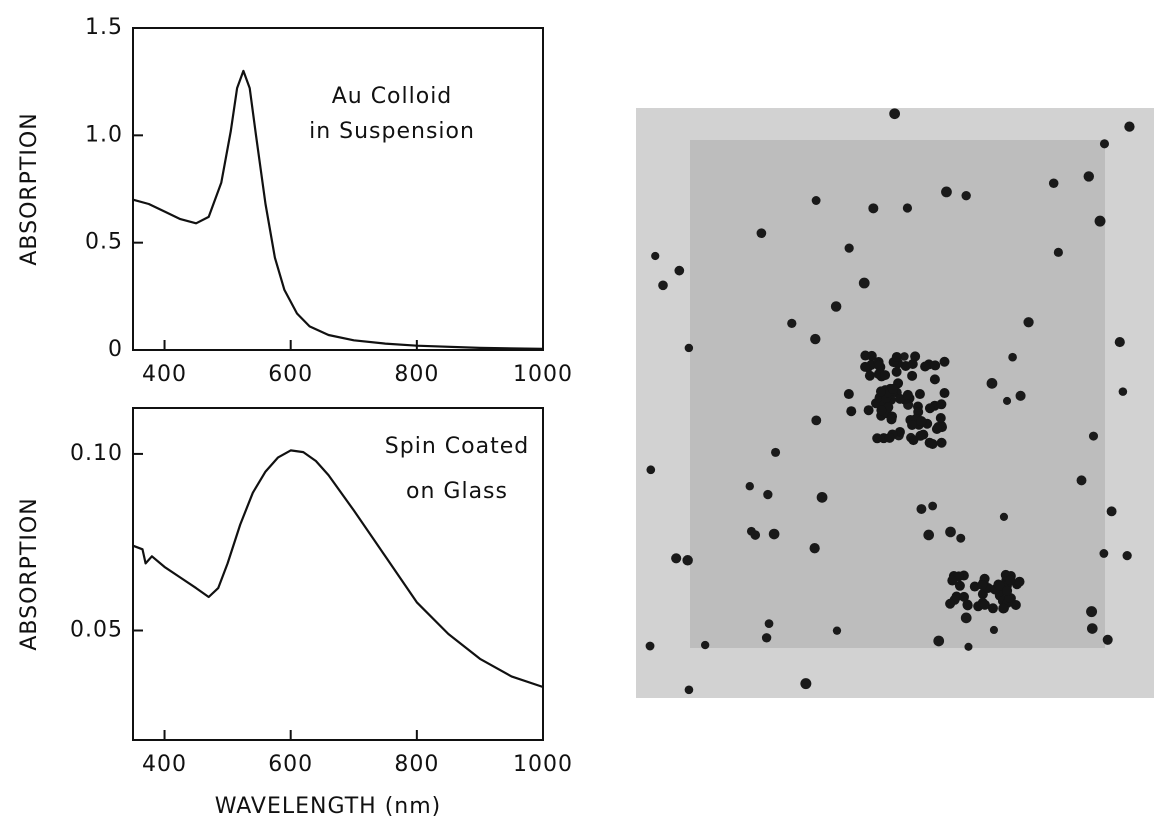 The width and height of the screenshot is (1154, 831). I want to click on y-tick-label: 1.5, so click(104, 27).